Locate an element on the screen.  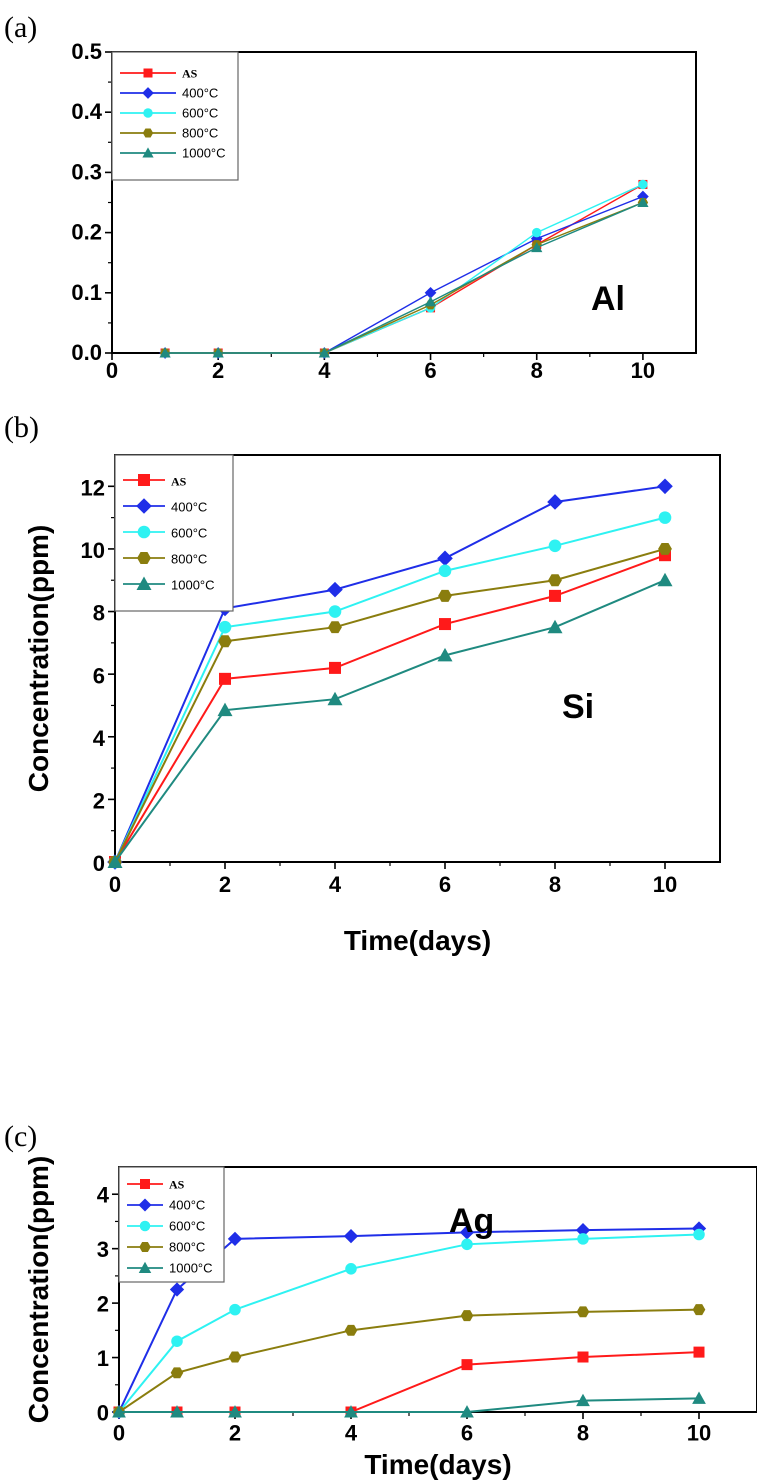
y-axis-title: Concentration(ppm) is located at coordinates (38, 1290).